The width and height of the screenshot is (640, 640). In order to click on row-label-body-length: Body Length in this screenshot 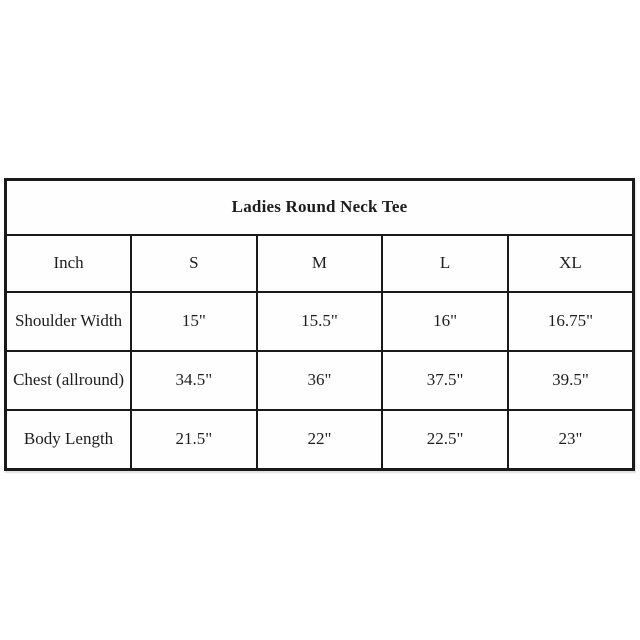, I will do `click(68, 440)`.